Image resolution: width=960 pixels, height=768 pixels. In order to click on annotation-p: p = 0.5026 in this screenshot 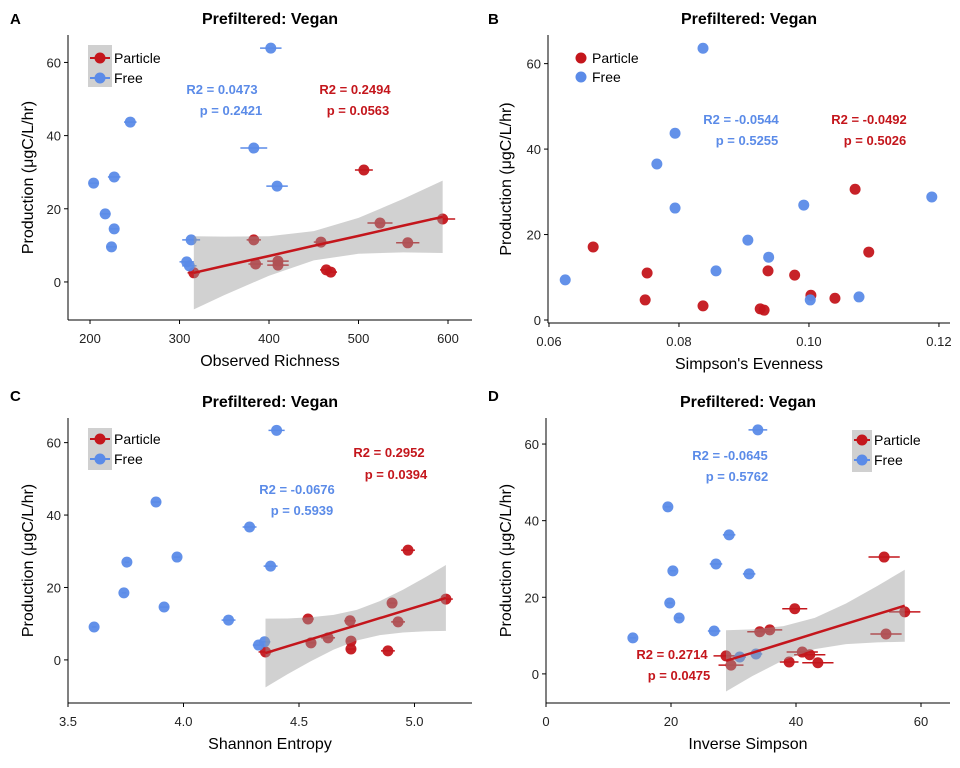, I will do `click(875, 140)`.